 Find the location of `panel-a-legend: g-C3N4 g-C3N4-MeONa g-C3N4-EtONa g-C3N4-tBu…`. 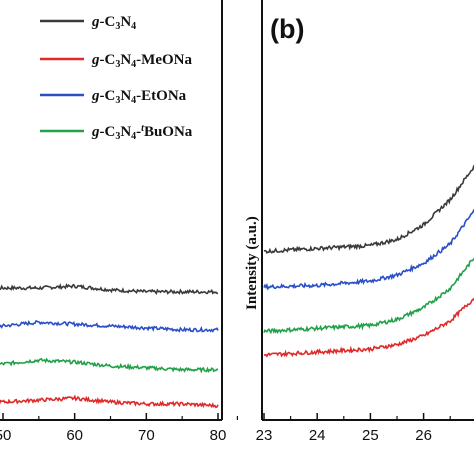

panel-a-legend: g-C3N4 g-C3N4-MeONa g-C3N4-EtONa g-C3N4-tBu… is located at coordinates (116, 78).